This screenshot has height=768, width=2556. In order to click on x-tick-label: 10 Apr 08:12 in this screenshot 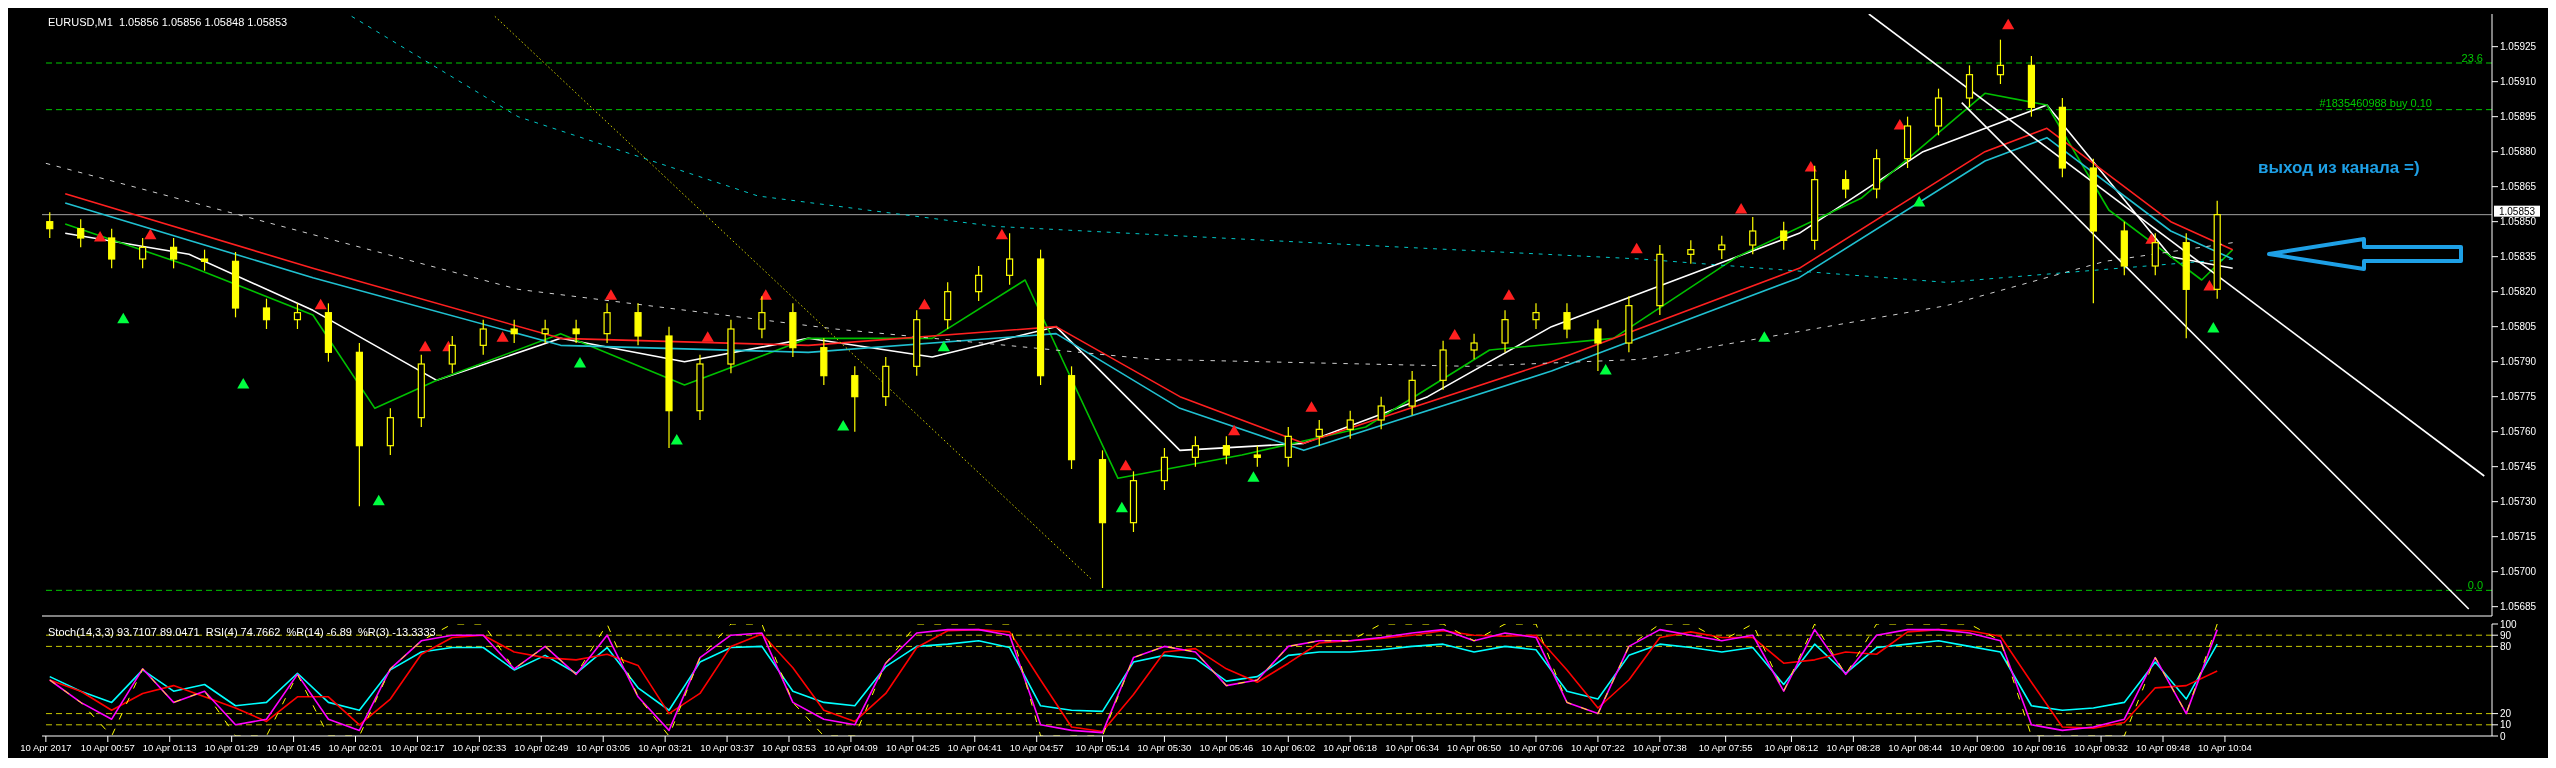, I will do `click(1791, 747)`.